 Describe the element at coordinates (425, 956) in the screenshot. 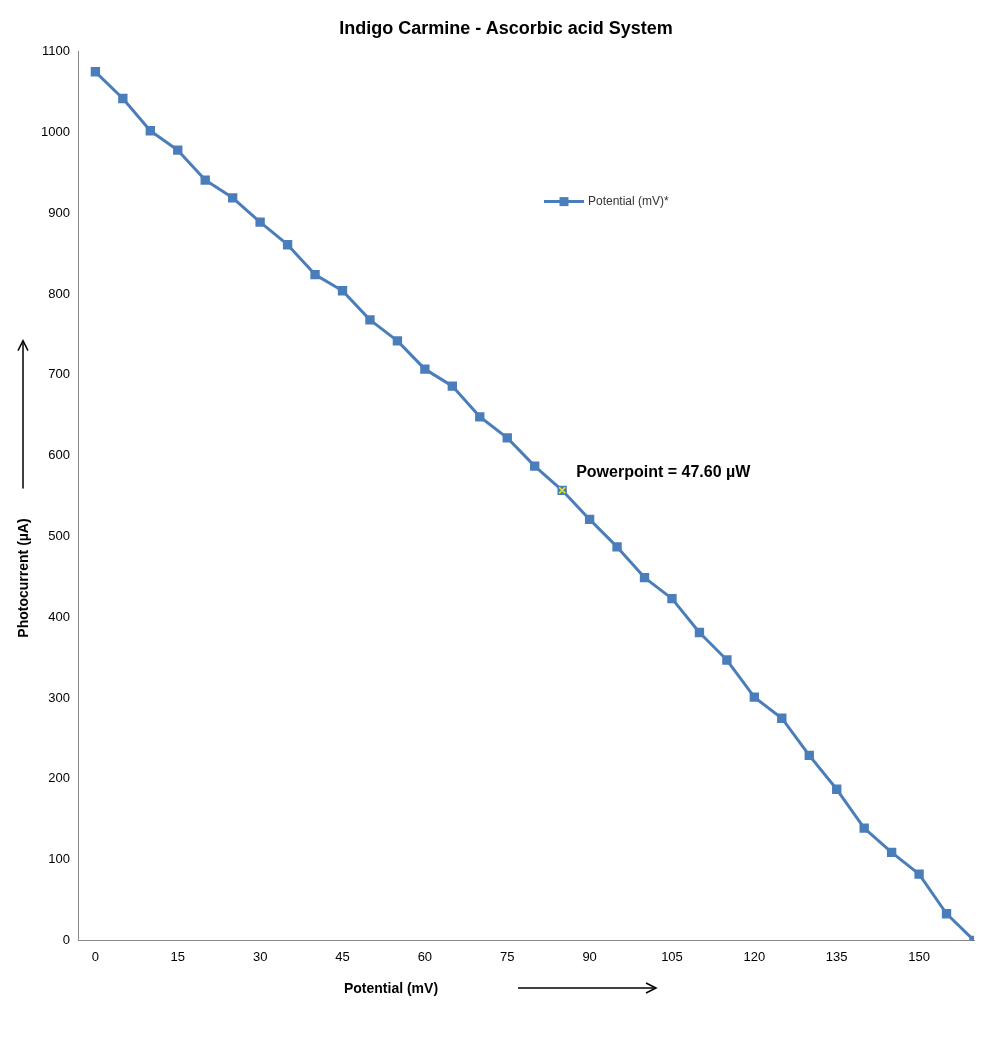

I see `x-tick-label: 60` at that location.